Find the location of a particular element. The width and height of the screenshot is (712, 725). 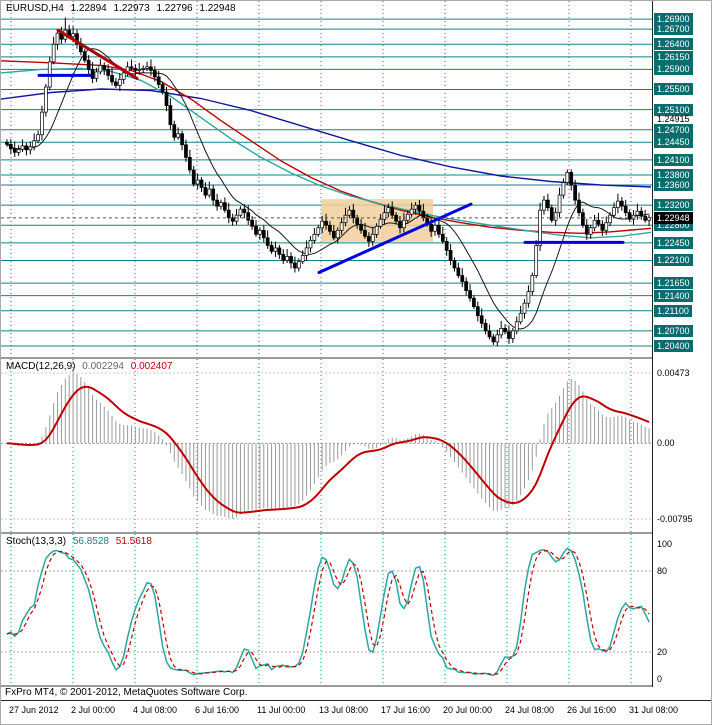

stoch-axis-label: 80 is located at coordinates (662, 571).